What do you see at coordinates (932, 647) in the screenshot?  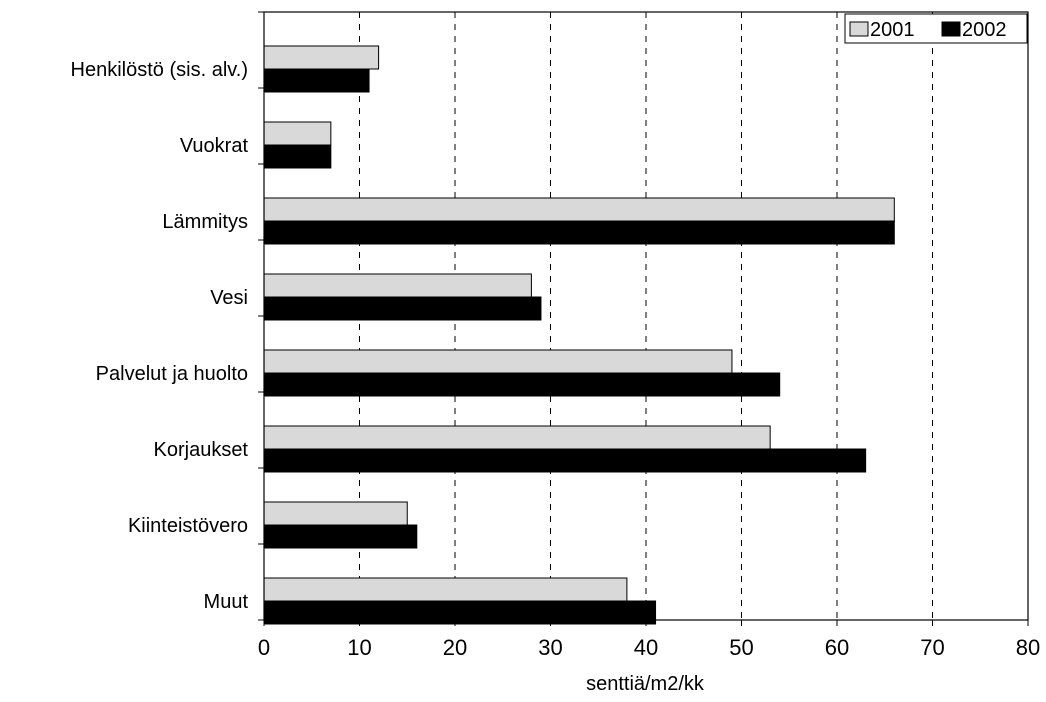 I see `x-tick-label: 70` at bounding box center [932, 647].